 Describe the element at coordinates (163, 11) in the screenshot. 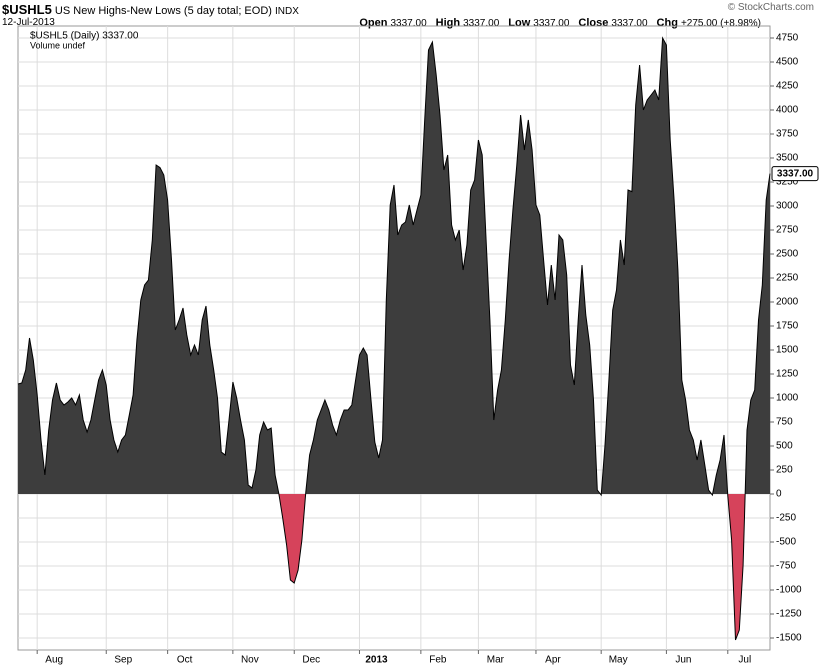

I see `subtitle: US New Highs-New Lows (5 day total; EOD)` at that location.